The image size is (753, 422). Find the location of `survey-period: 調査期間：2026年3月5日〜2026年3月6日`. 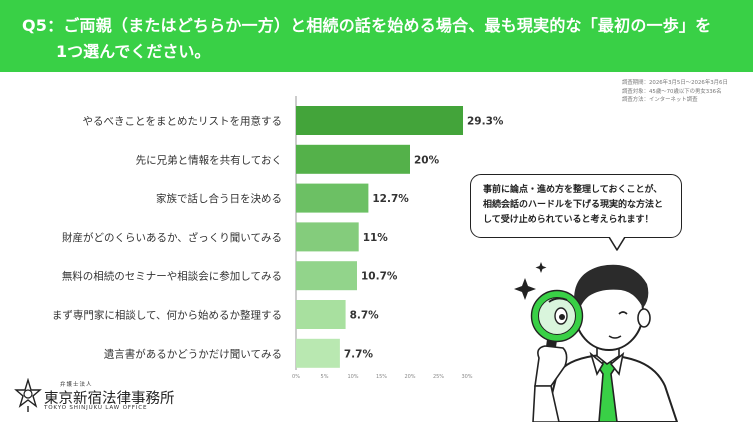

survey-period: 調査期間：2026年3月5日〜2026年3月6日 is located at coordinates (675, 83).